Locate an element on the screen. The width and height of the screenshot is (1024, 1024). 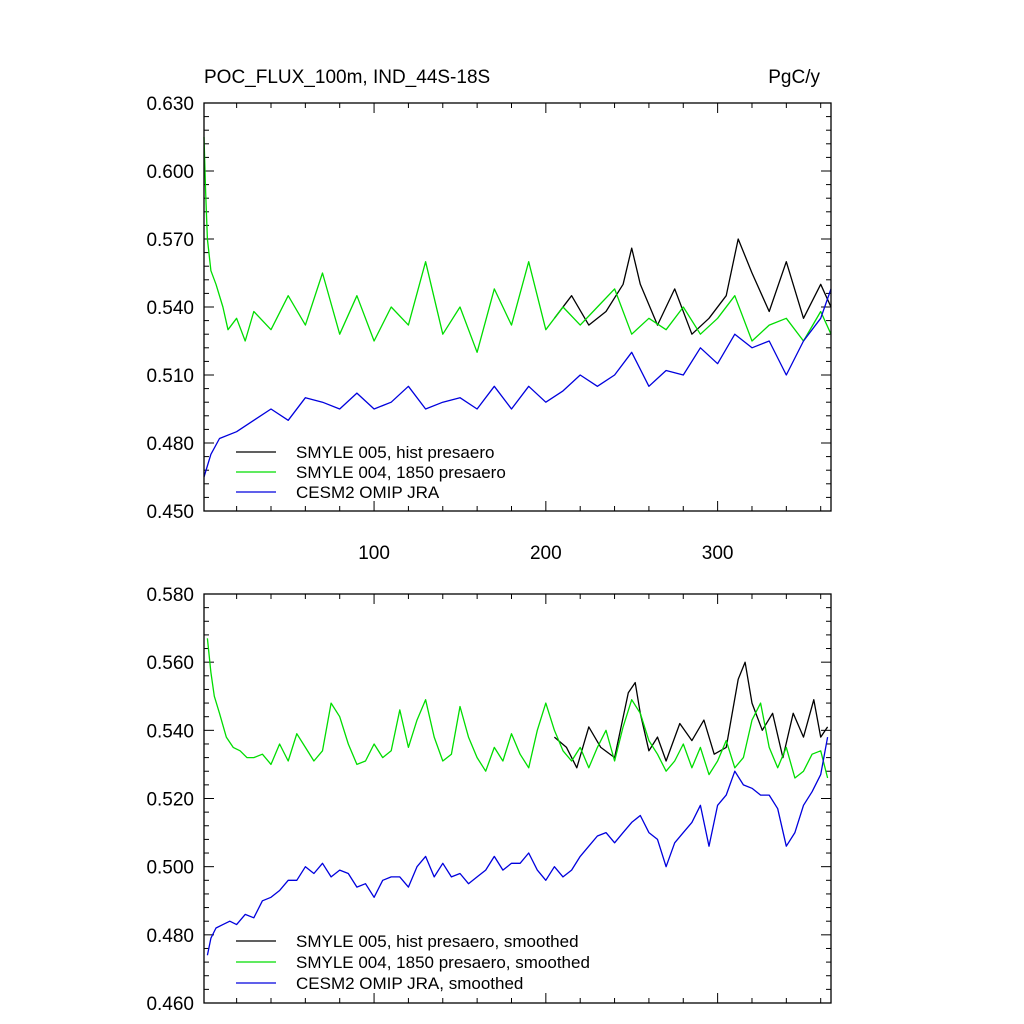
y-tick-label: 0.460 is located at coordinates (170, 1004).